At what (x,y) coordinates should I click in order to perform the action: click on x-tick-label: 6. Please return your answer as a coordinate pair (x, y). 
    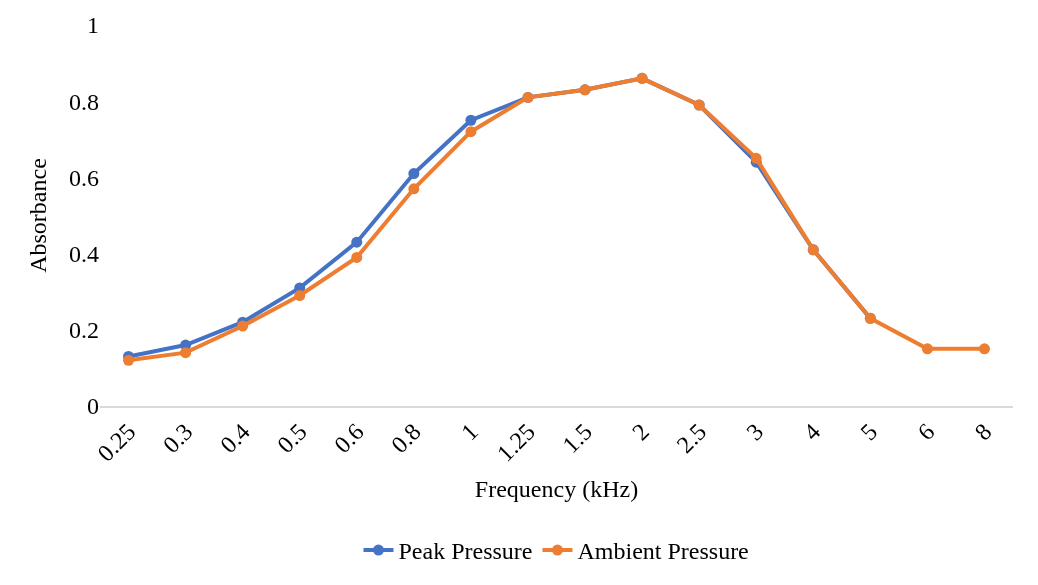
    Looking at the image, I should click on (926, 432).